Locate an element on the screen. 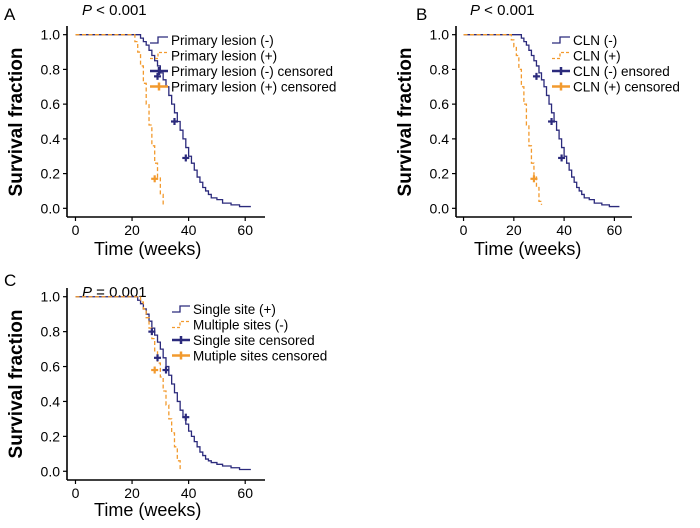 The height and width of the screenshot is (528, 700). panel-letter: C is located at coordinates (10, 280).